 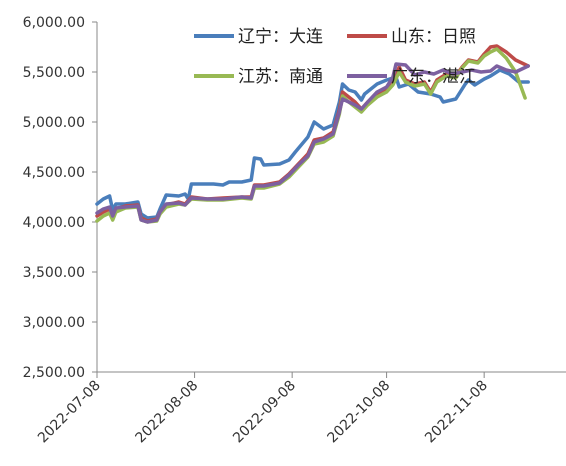 What do you see at coordinates (54, 373) in the screenshot?
I see `y-tick-label: 2,500.00` at bounding box center [54, 373].